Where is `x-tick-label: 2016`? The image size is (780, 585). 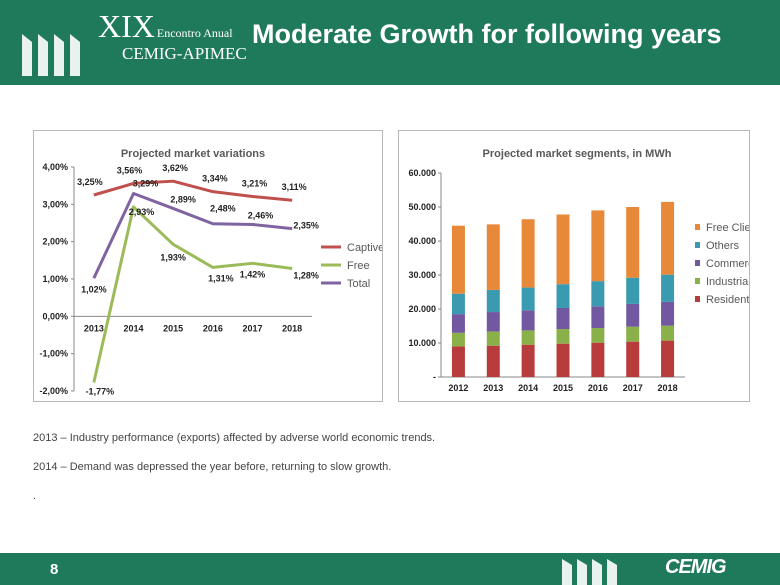
x-tick-label: 2016 is located at coordinates (213, 328).